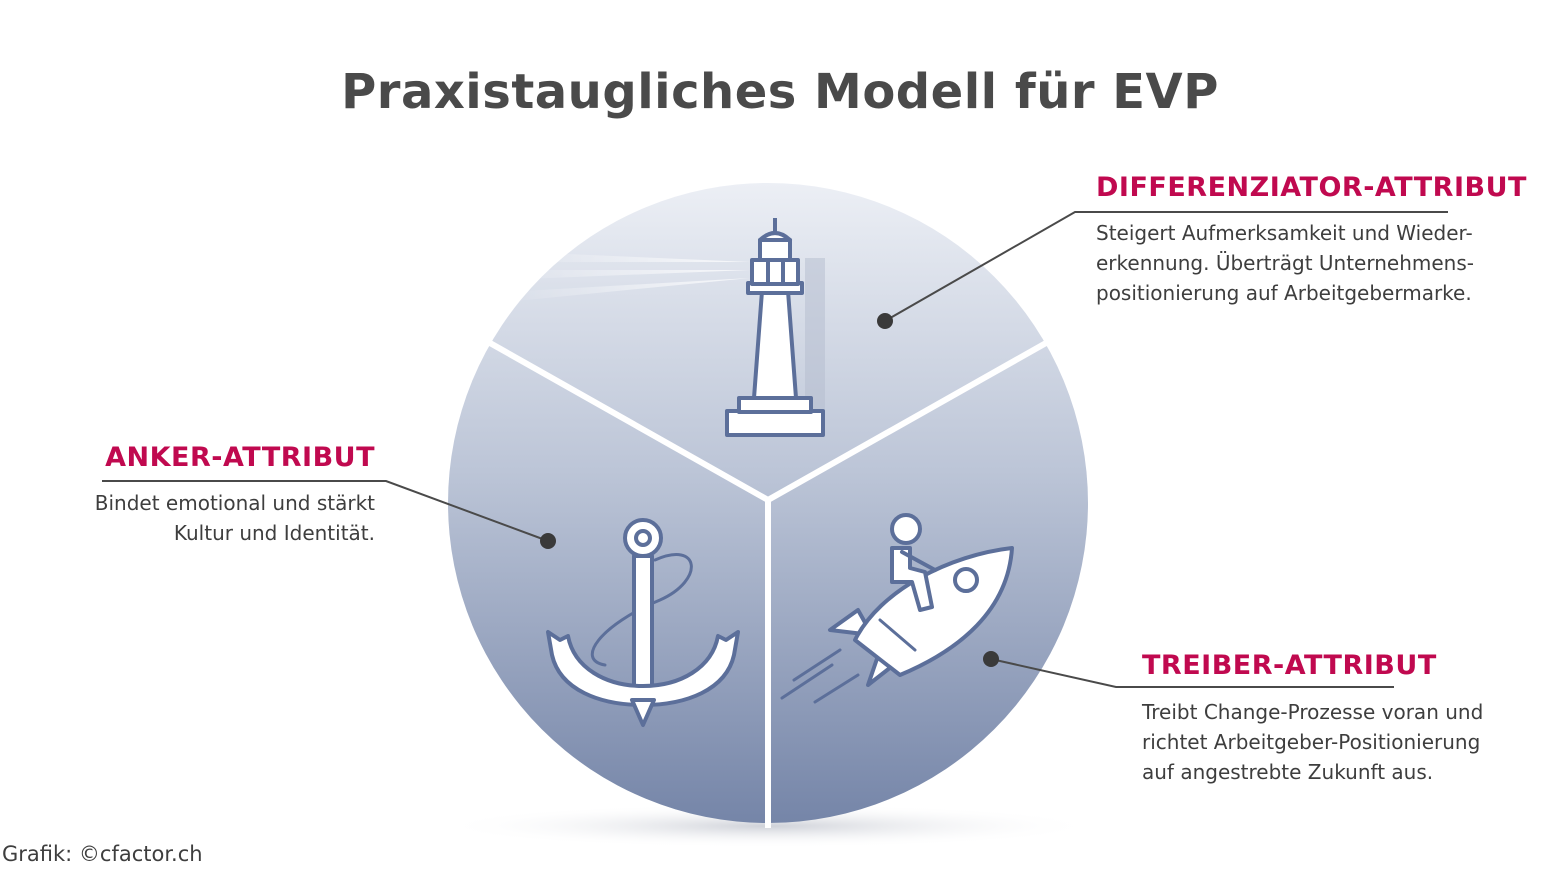  What do you see at coordinates (240, 457) in the screenshot?
I see `anker-heading: ANKER-ATTRIBUT` at bounding box center [240, 457].